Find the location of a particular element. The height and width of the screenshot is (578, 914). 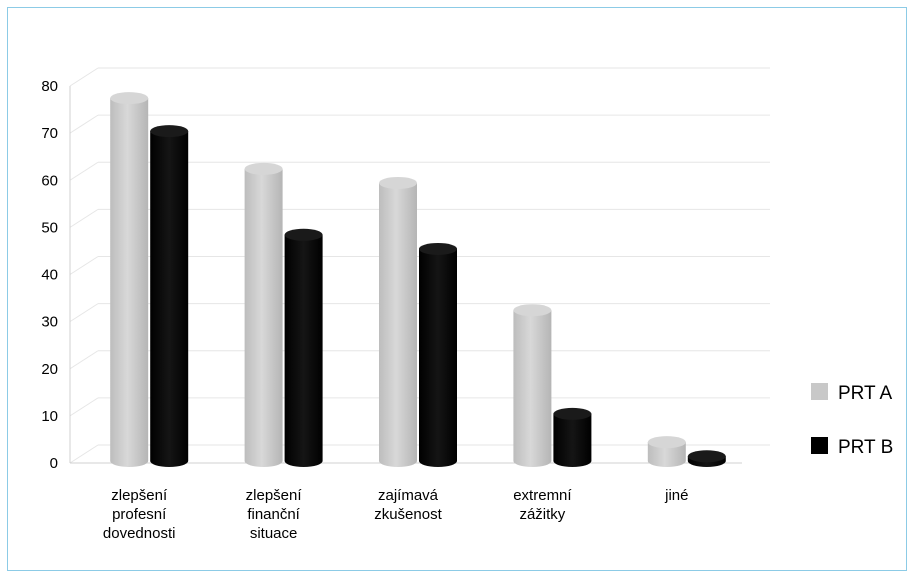

category-label: zlepšení finanční situace is located at coordinates (274, 514).